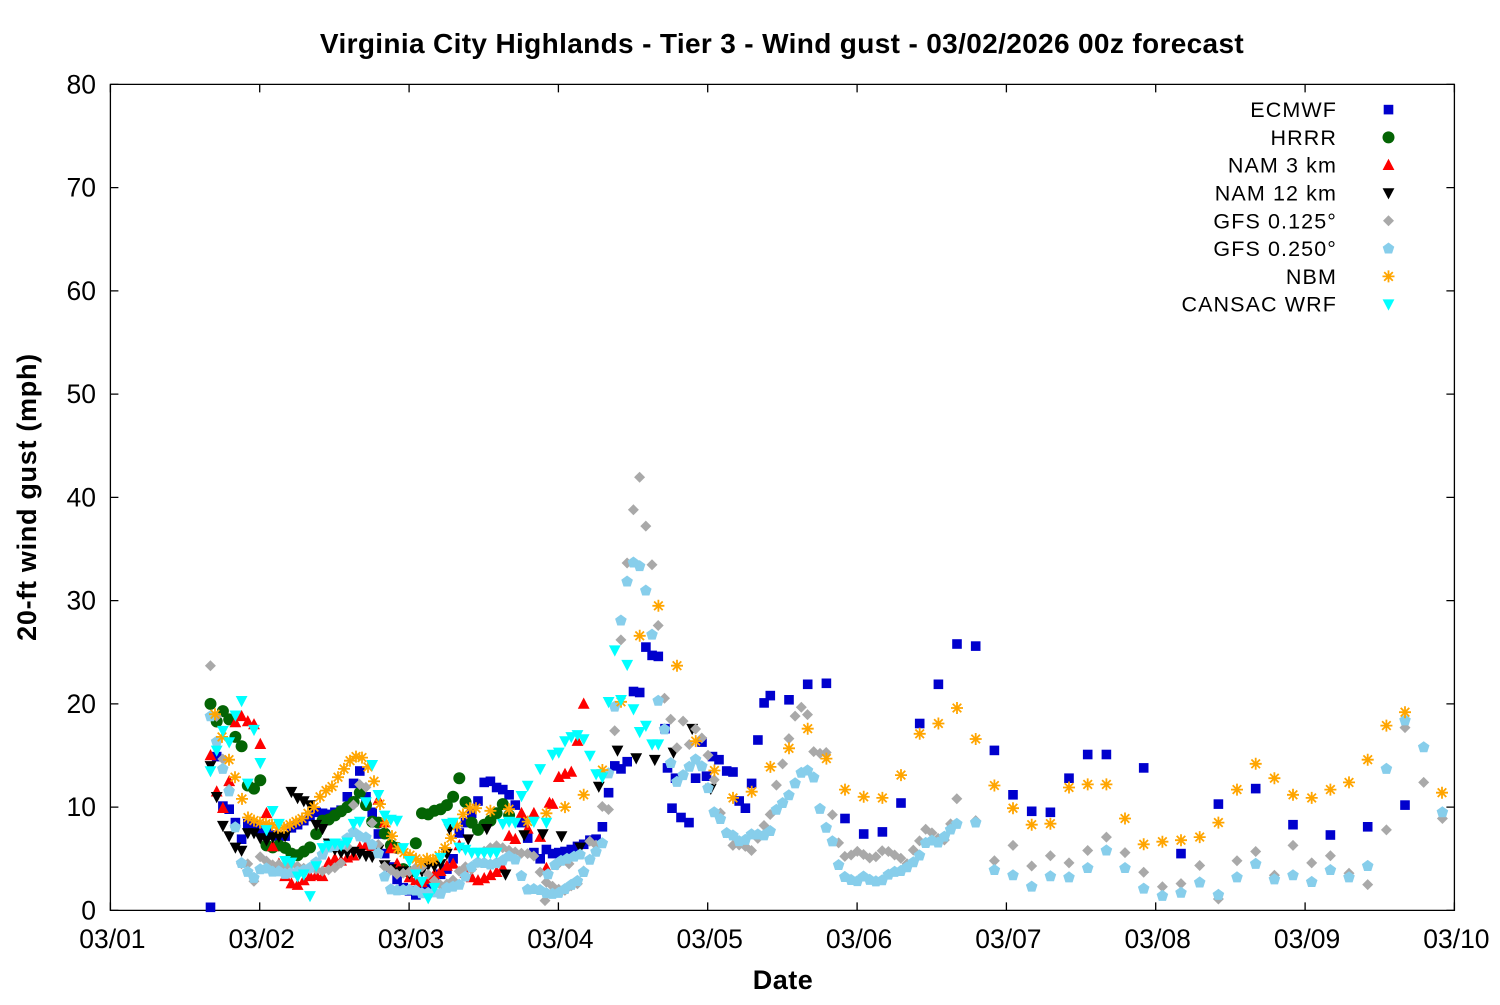  What do you see at coordinates (81, 807) in the screenshot?
I see `svg-text: 10` at bounding box center [81, 807].